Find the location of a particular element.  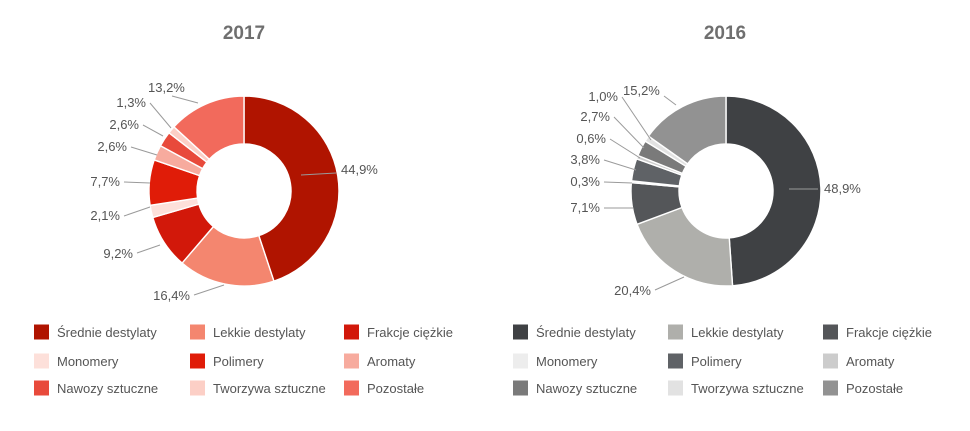

data-label-polimery: 3,8% is located at coordinates (585, 159).